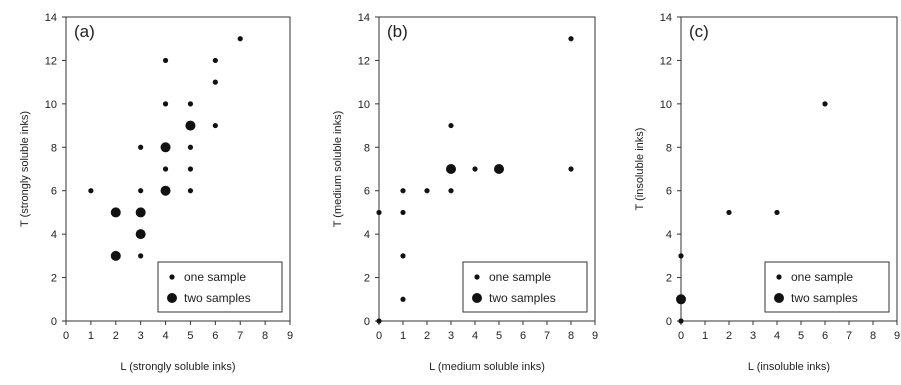  Describe the element at coordinates (215, 277) in the screenshot. I see `legend-entry-label: one sample` at that location.